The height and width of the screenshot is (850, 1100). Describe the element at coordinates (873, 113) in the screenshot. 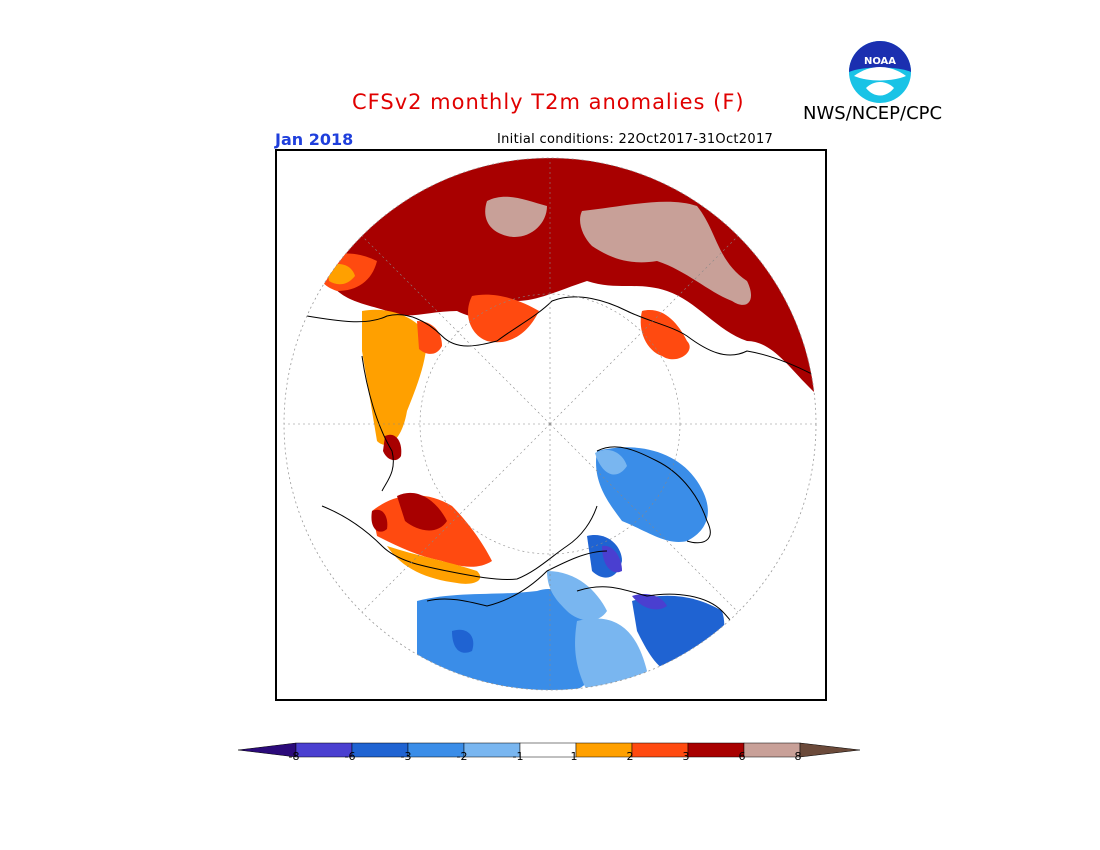

I see `organization-label: NWS/NCEP/CPC` at that location.